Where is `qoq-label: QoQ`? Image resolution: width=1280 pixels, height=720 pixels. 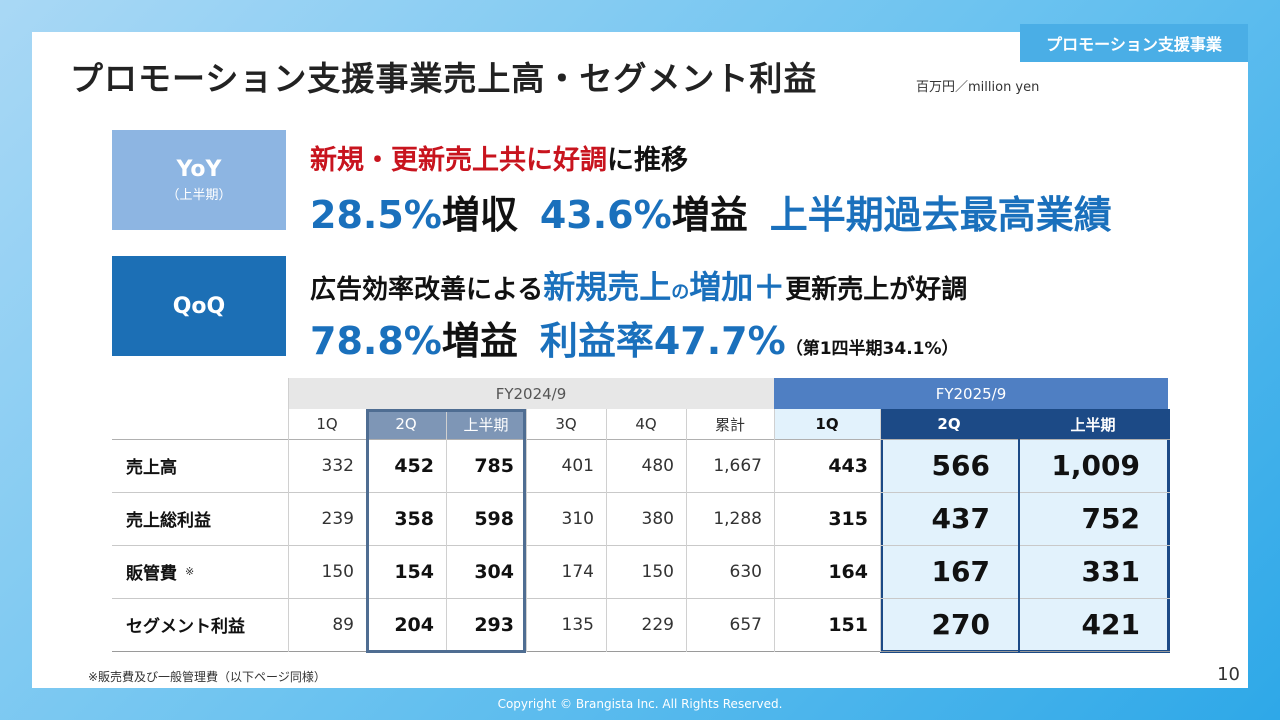 qoq-label: QoQ is located at coordinates (199, 306).